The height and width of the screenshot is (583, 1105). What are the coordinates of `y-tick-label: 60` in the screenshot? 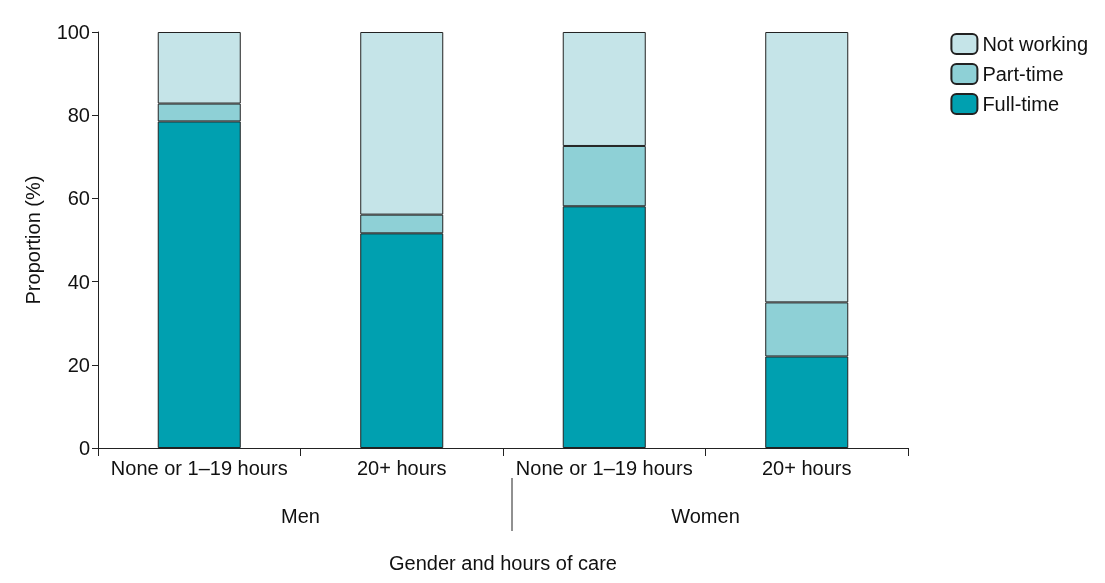 It's located at (78, 198).